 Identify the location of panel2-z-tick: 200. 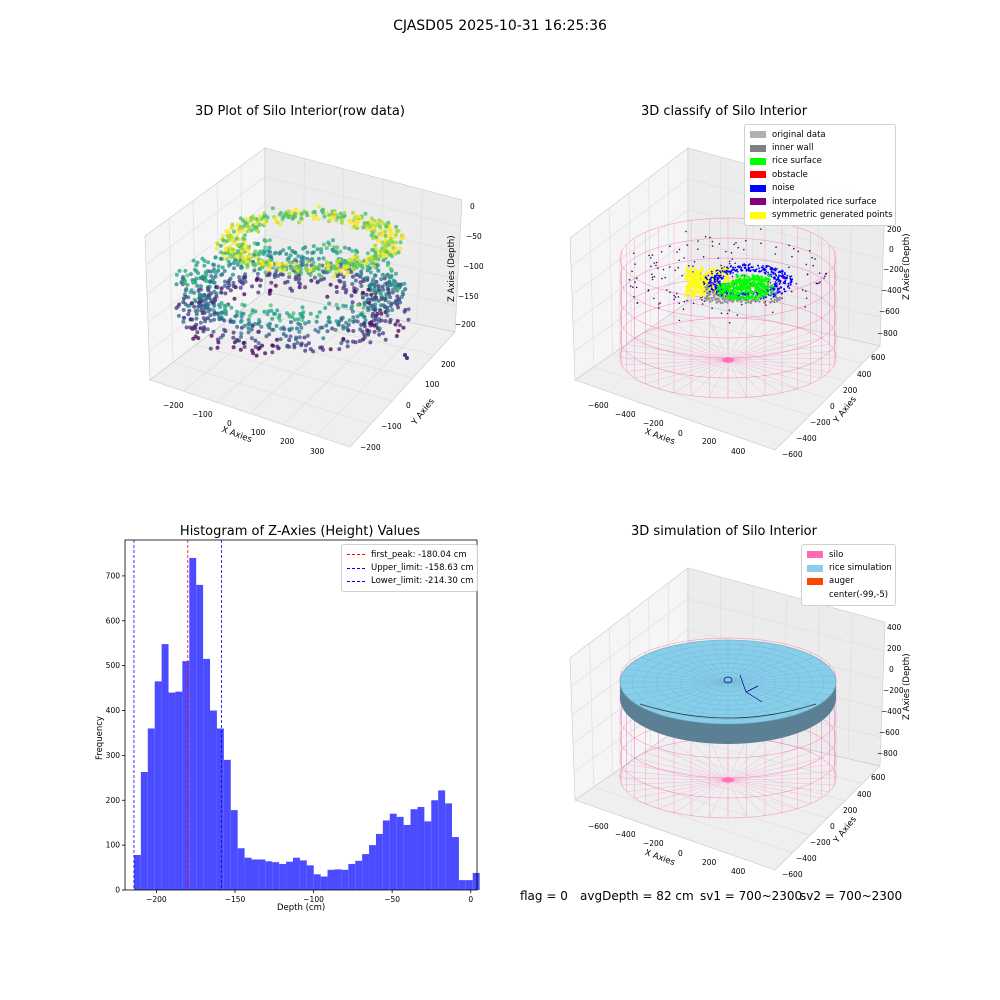
(894, 229).